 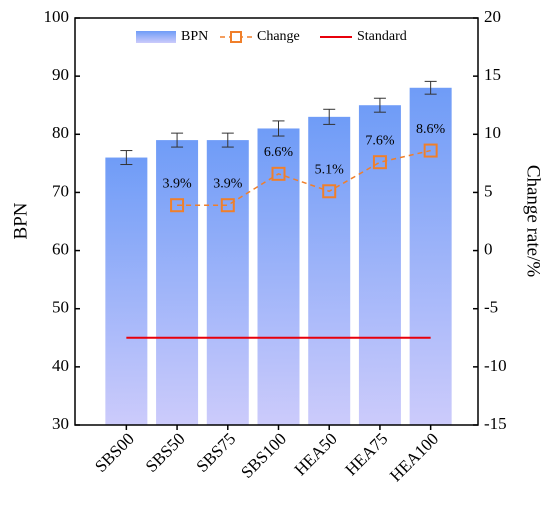 What do you see at coordinates (60, 248) in the screenshot?
I see `y-tick-label: 60` at bounding box center [60, 248].